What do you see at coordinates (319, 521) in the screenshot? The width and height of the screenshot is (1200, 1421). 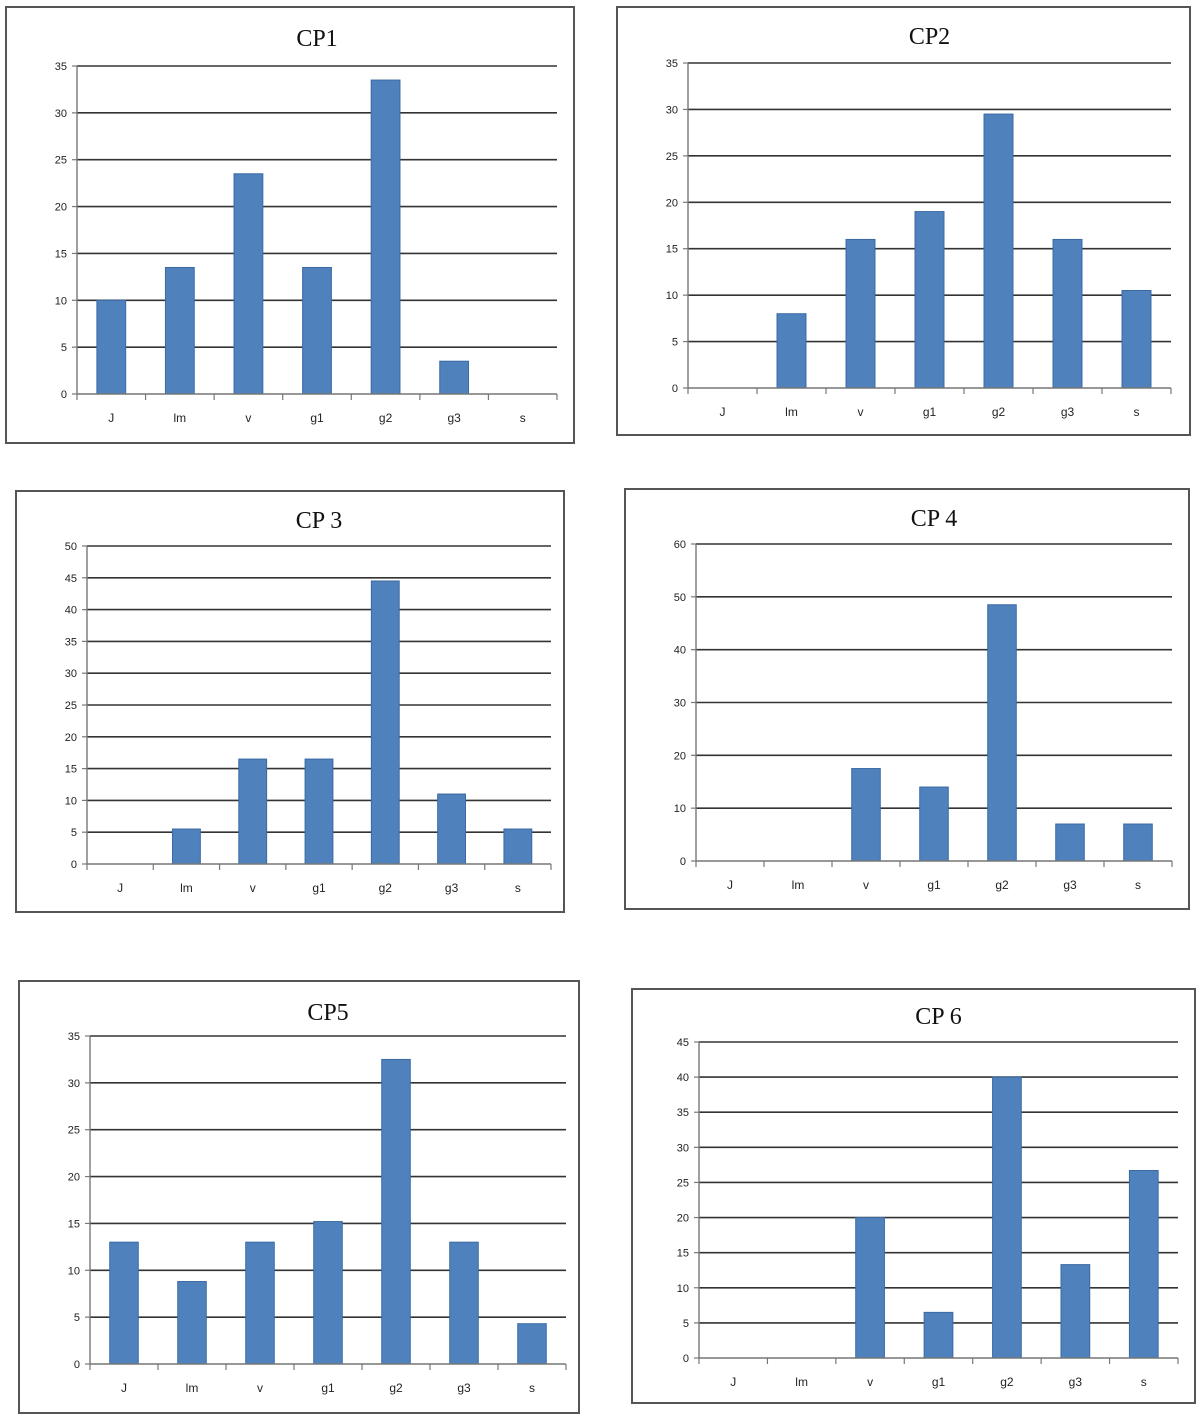 I see `chart-title: CP 3` at bounding box center [319, 521].